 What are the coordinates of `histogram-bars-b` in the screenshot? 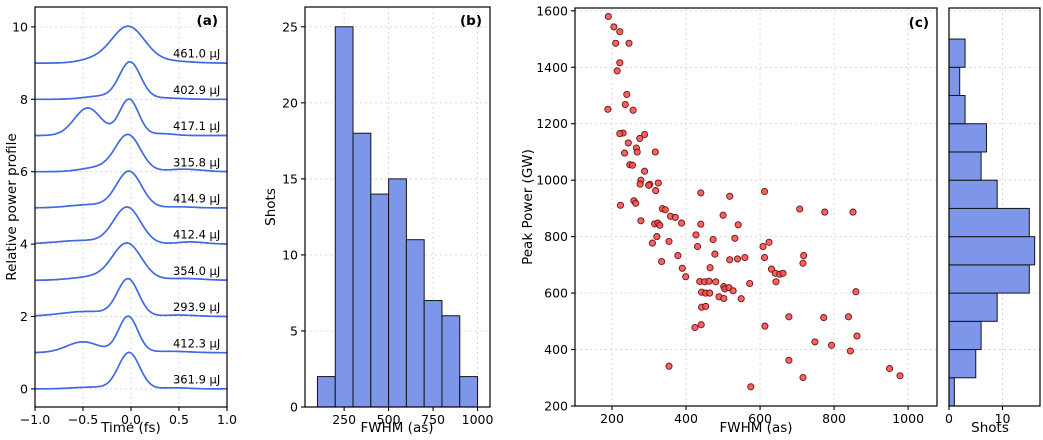 It's located at (397, 217).